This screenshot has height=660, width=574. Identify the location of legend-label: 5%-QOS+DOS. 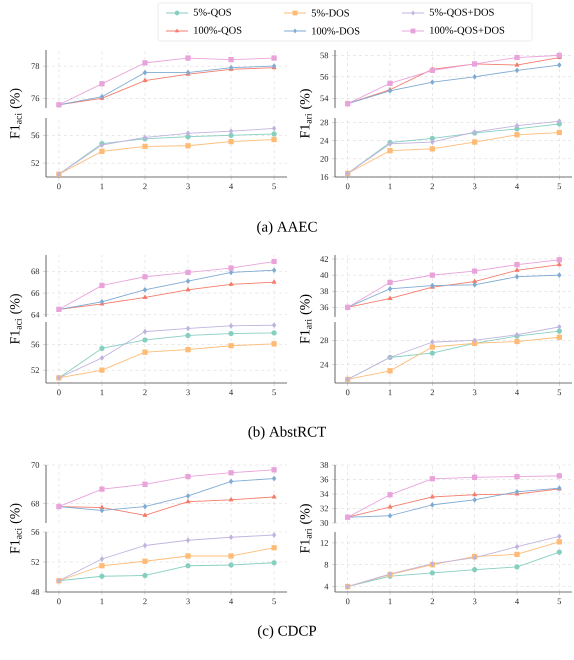
(462, 13).